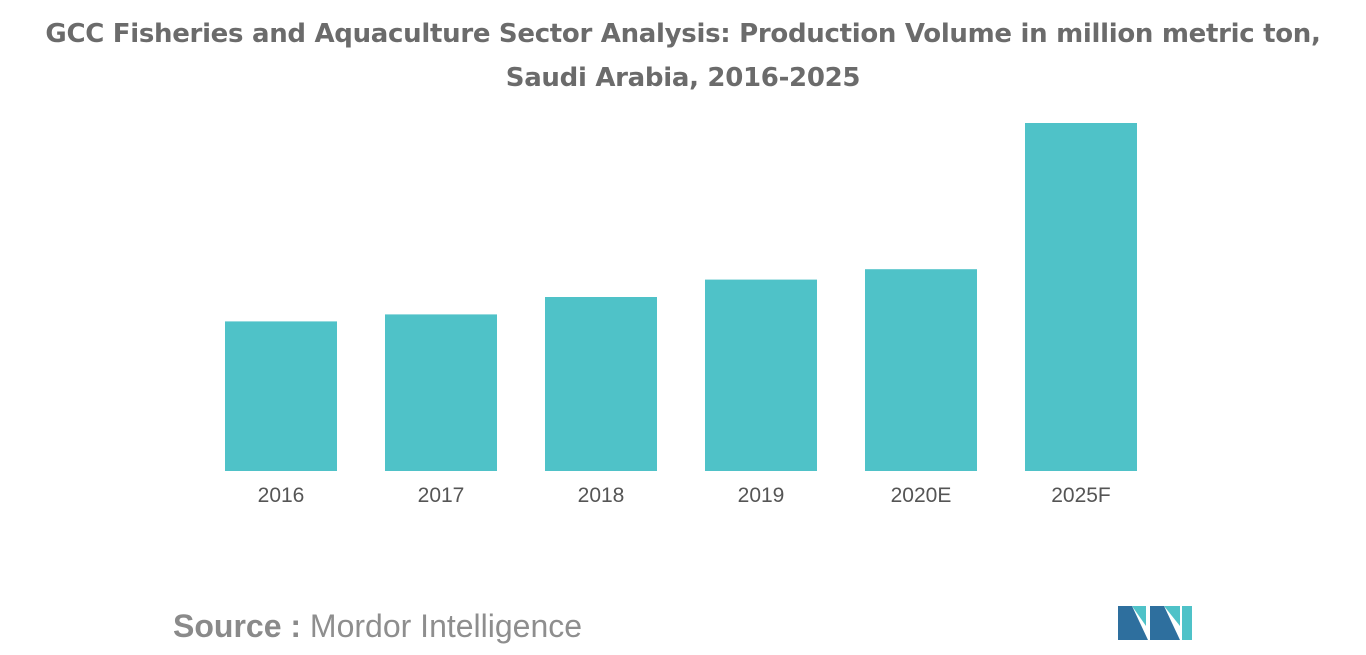 This screenshot has width=1366, height=655. What do you see at coordinates (1155, 623) in the screenshot?
I see `mordor-intelligence-logo` at bounding box center [1155, 623].